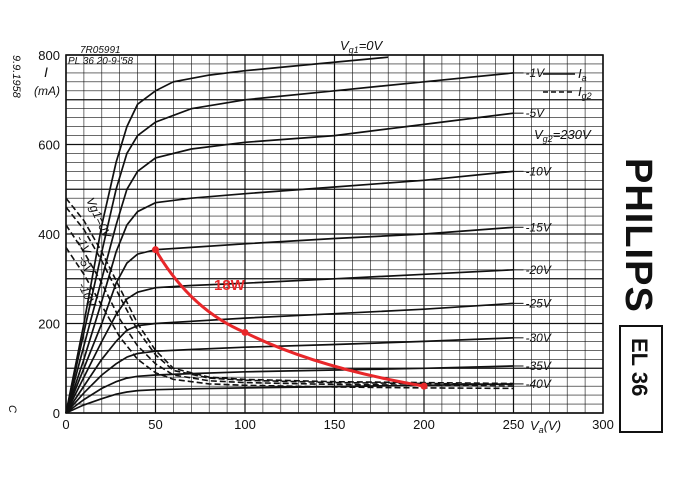  Describe the element at coordinates (12, 409) in the screenshot. I see `side-mark: C` at that location.